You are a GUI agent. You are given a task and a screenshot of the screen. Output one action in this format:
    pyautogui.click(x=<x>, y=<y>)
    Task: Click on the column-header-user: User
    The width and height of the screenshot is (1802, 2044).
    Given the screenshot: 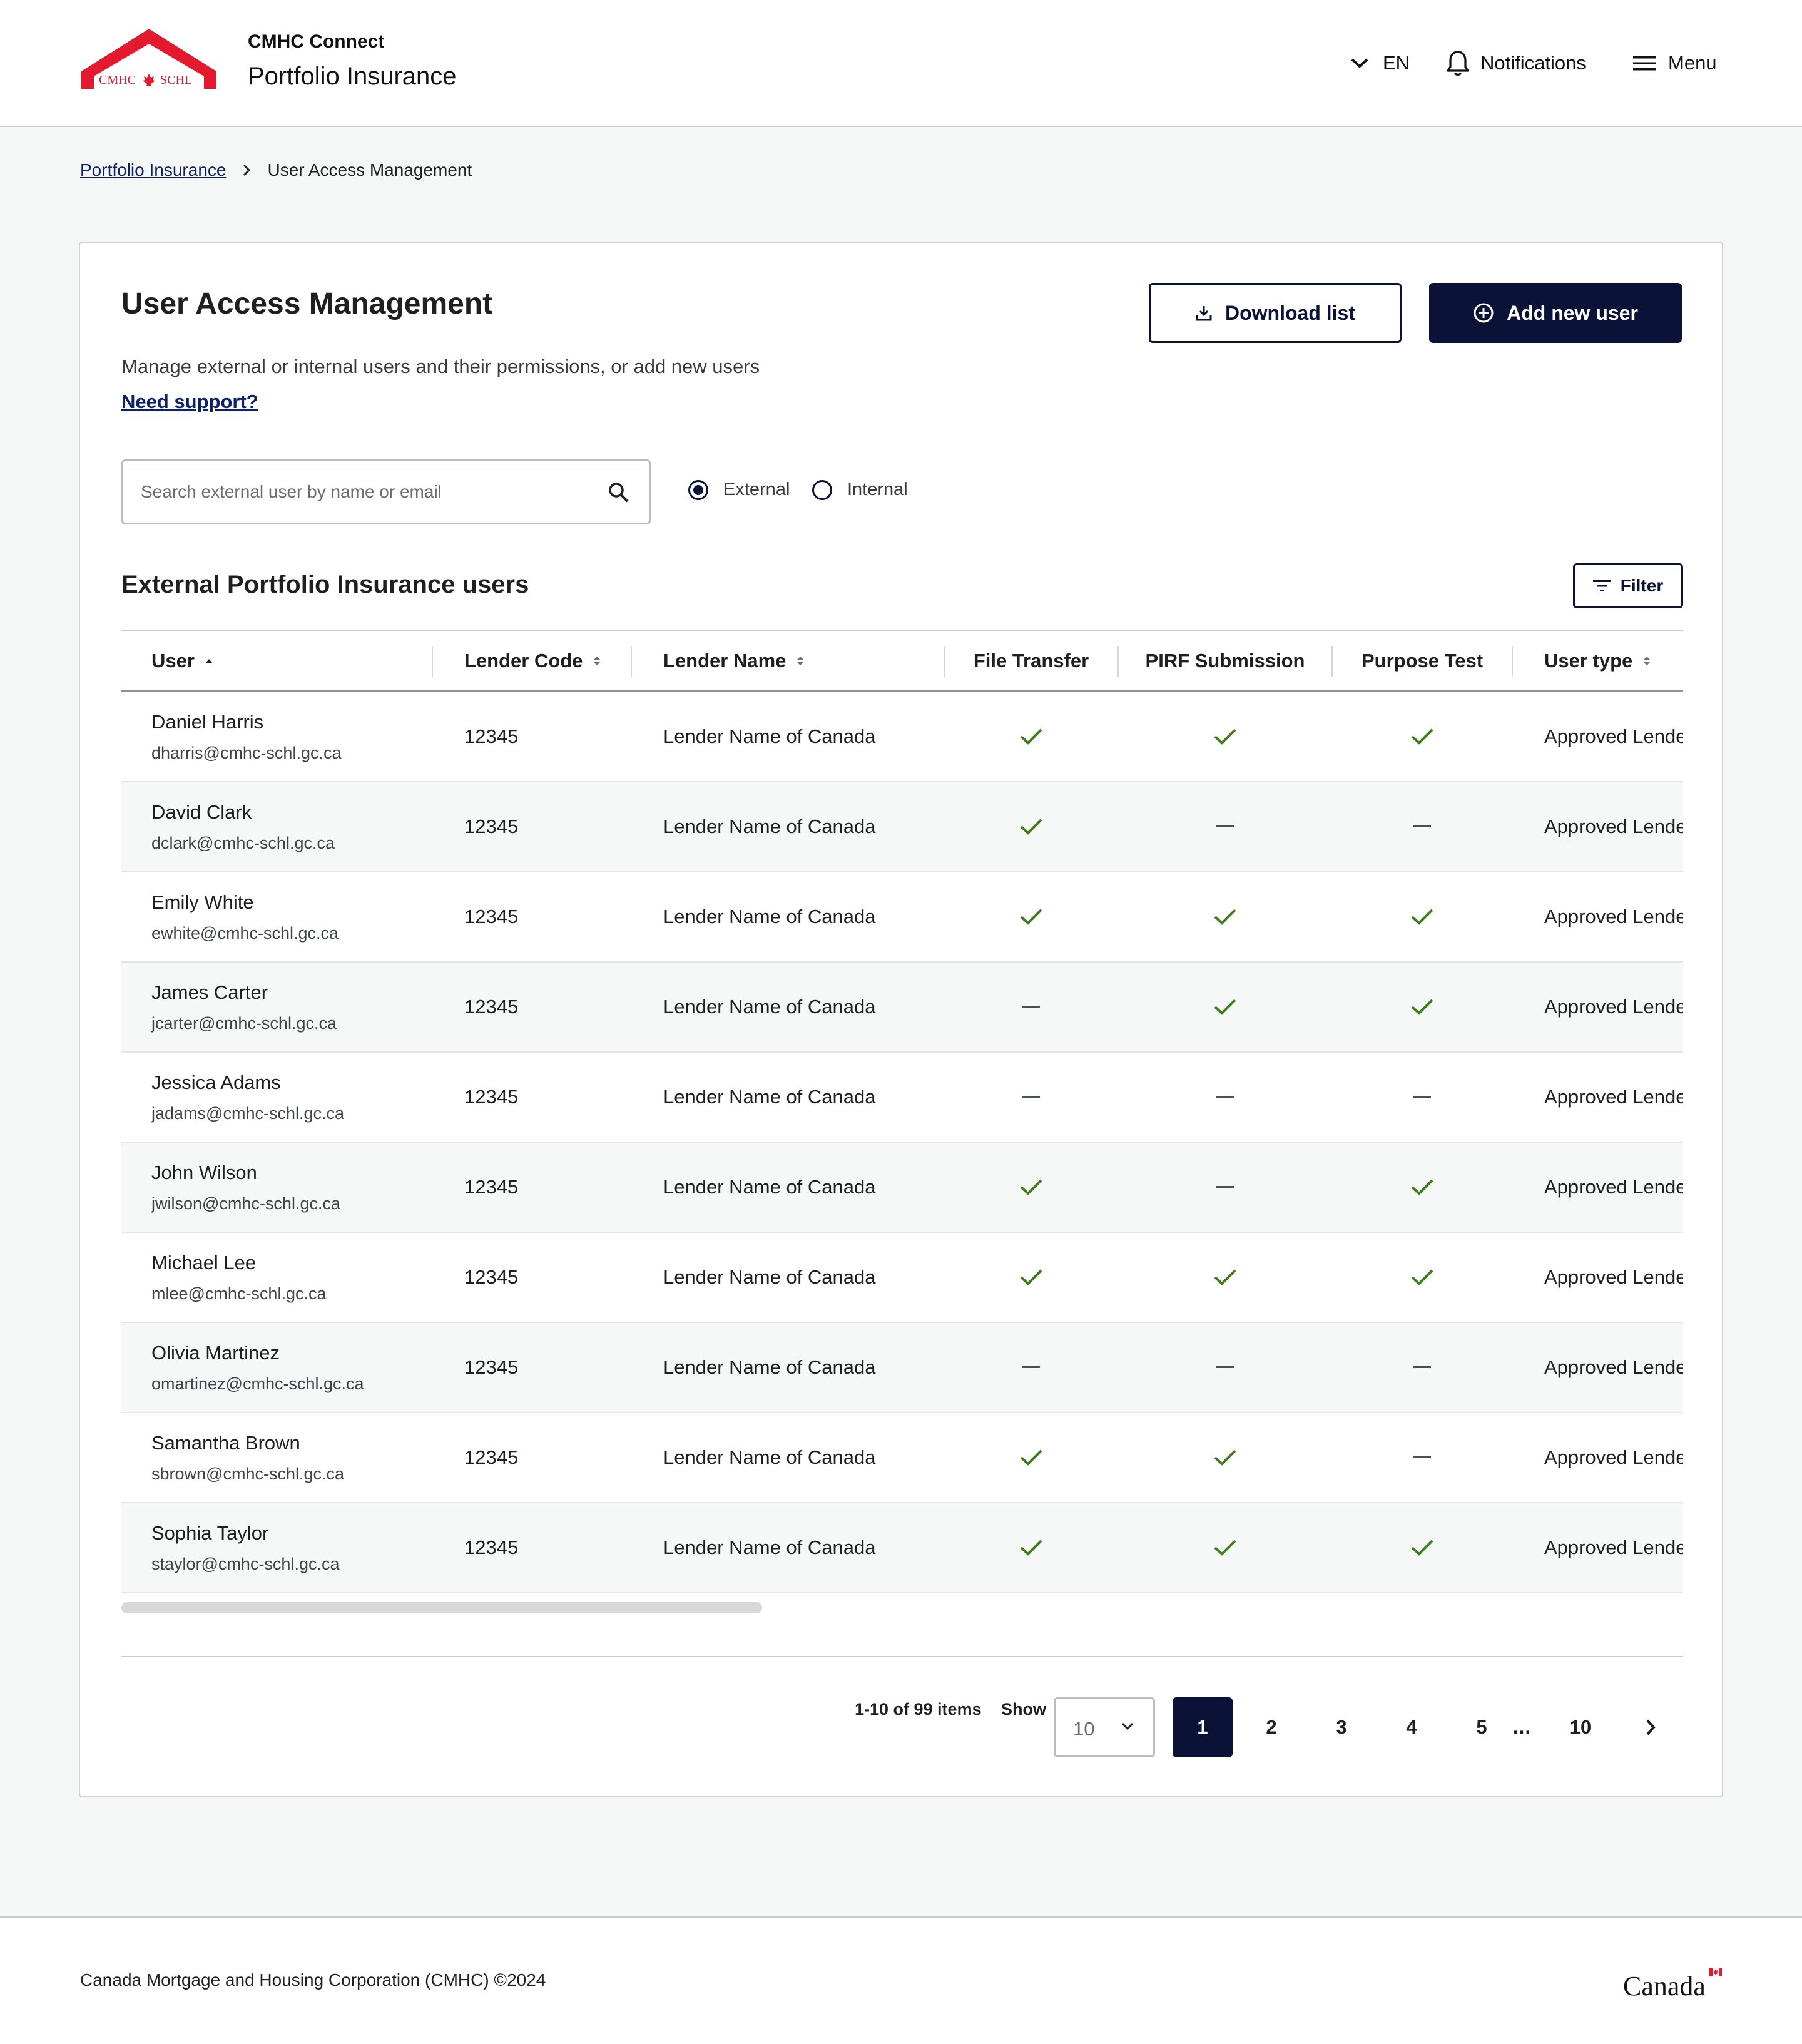 What is the action you would take?
    pyautogui.click(x=182, y=661)
    